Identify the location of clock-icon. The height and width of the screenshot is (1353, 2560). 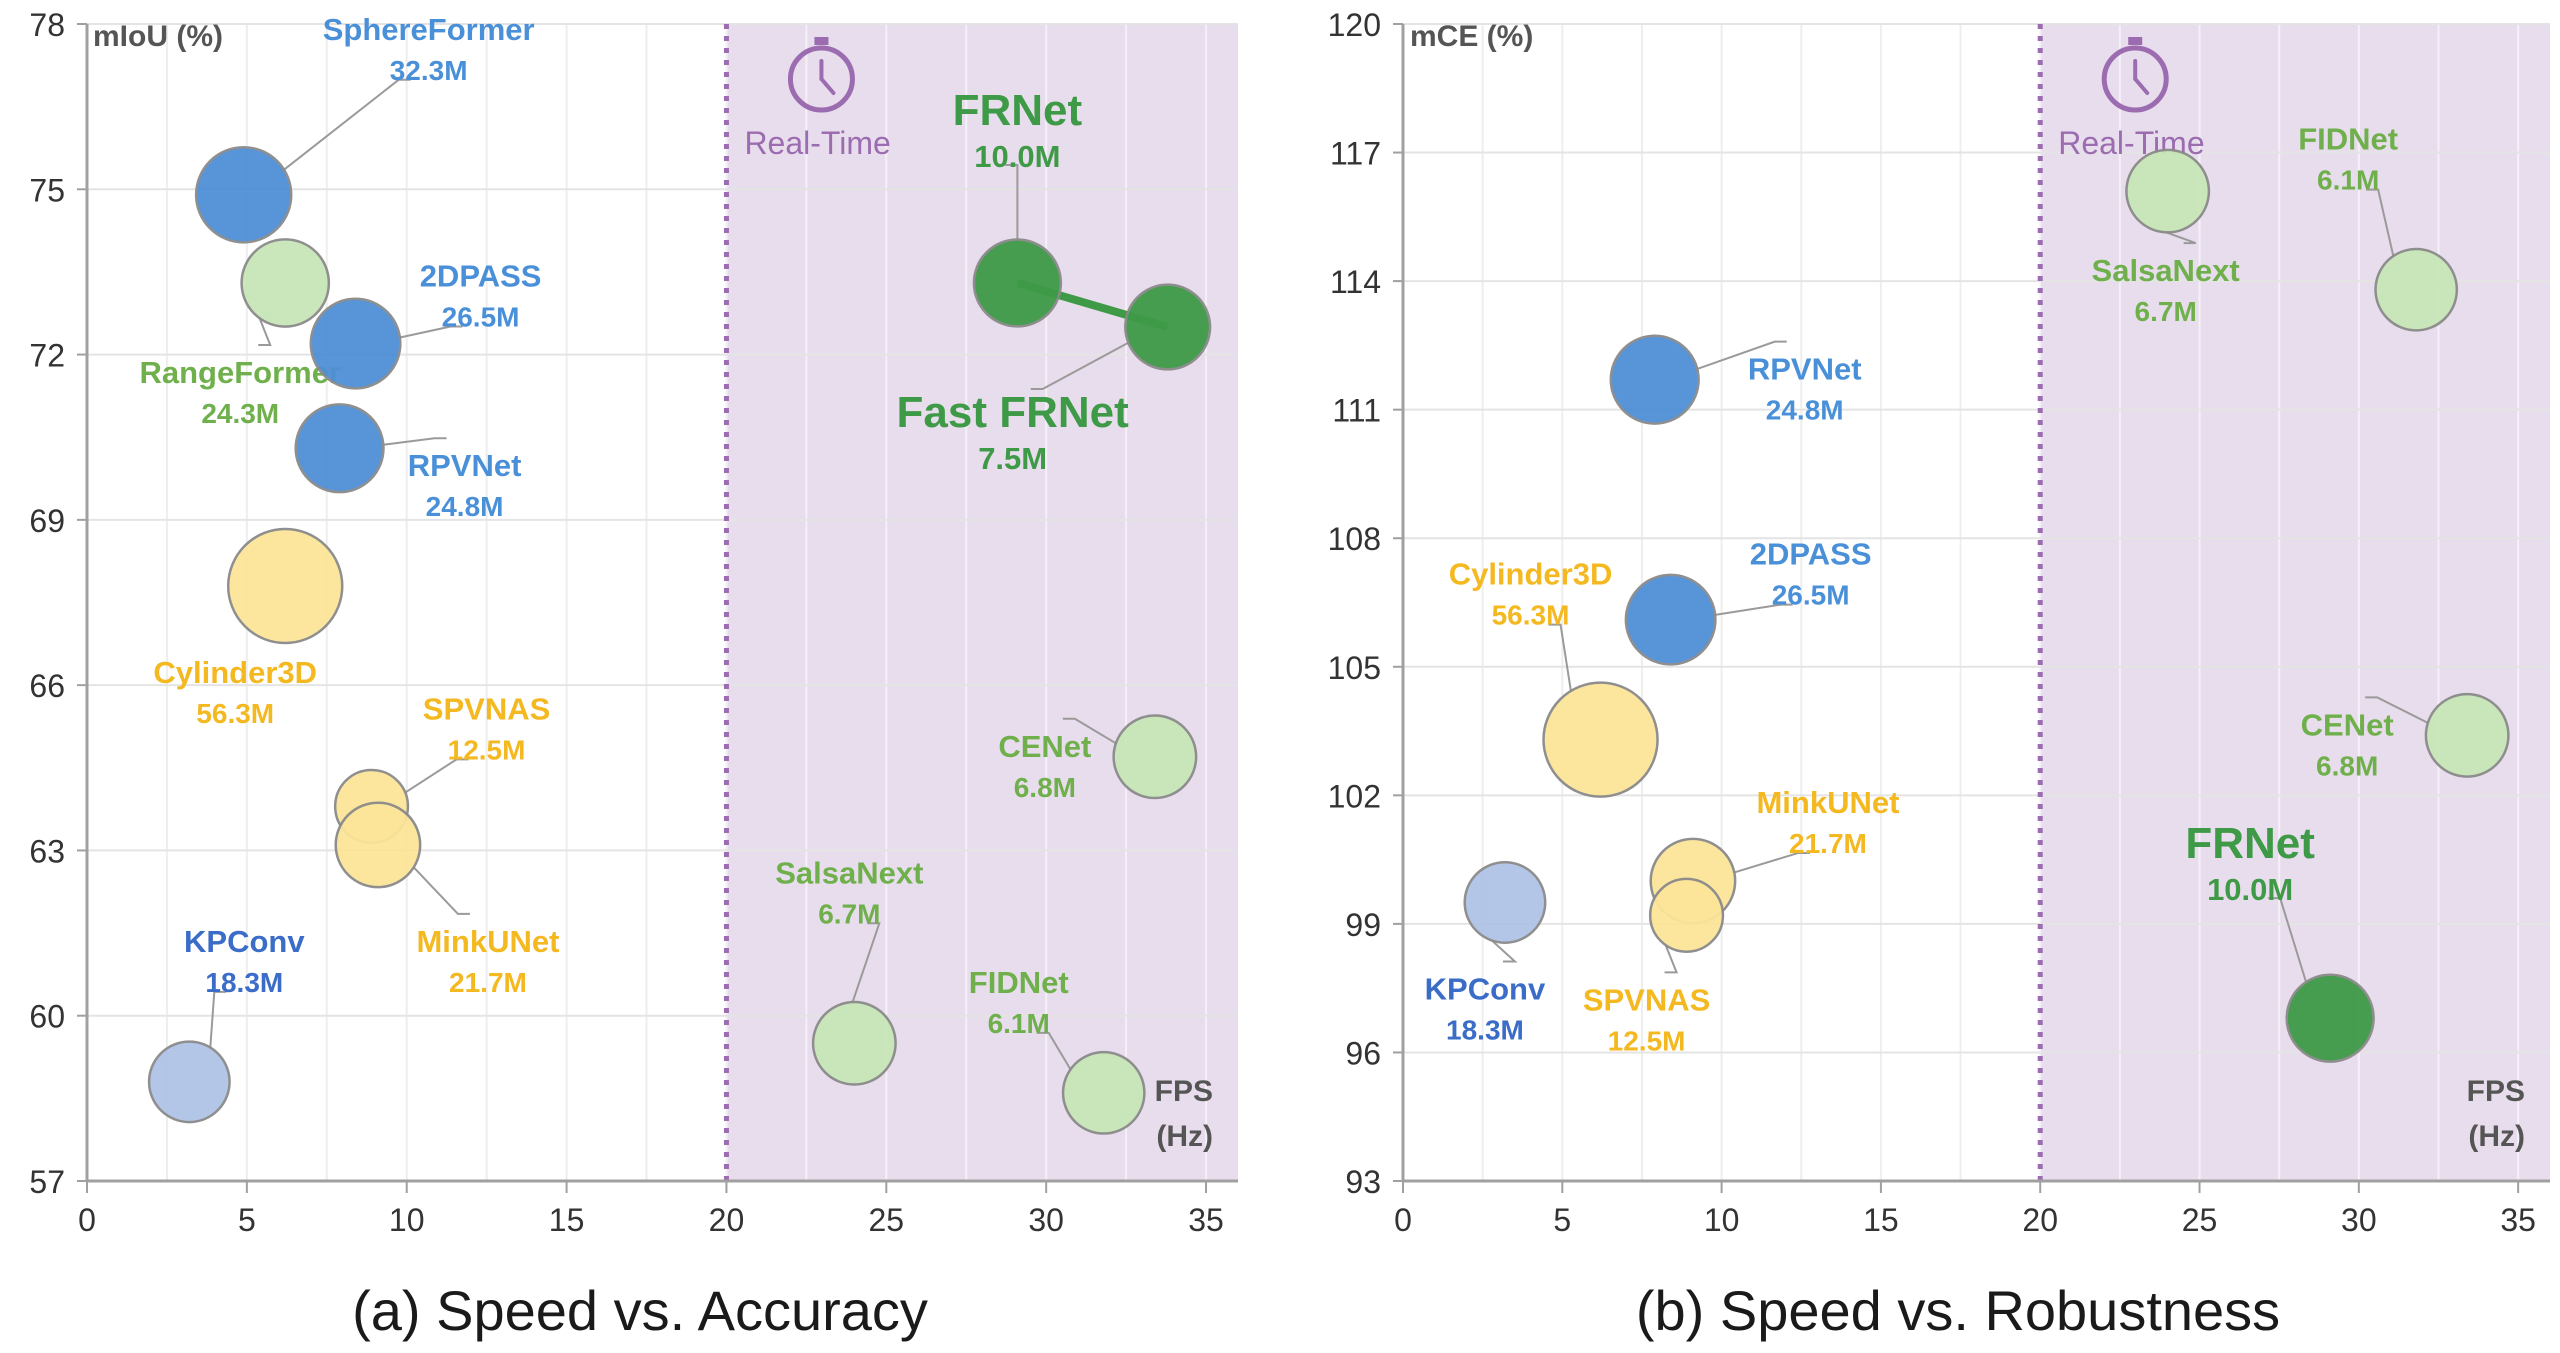
(2135, 75).